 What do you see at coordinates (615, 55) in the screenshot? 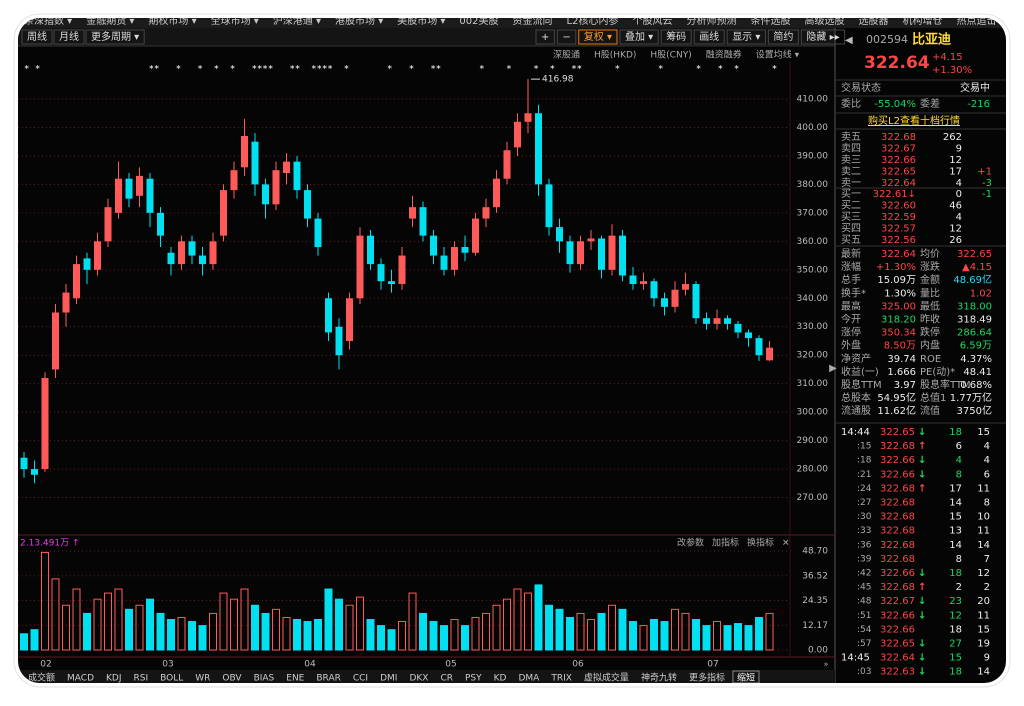
I see `chart-tab: H股(HKD)` at bounding box center [615, 55].